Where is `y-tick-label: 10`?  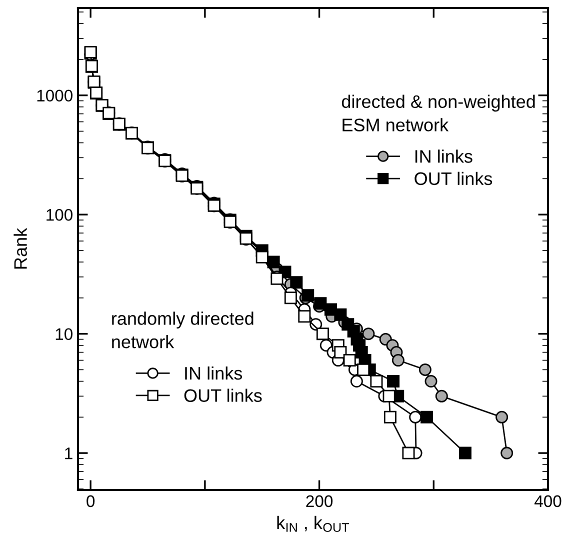 y-tick-label: 10 is located at coordinates (64, 334).